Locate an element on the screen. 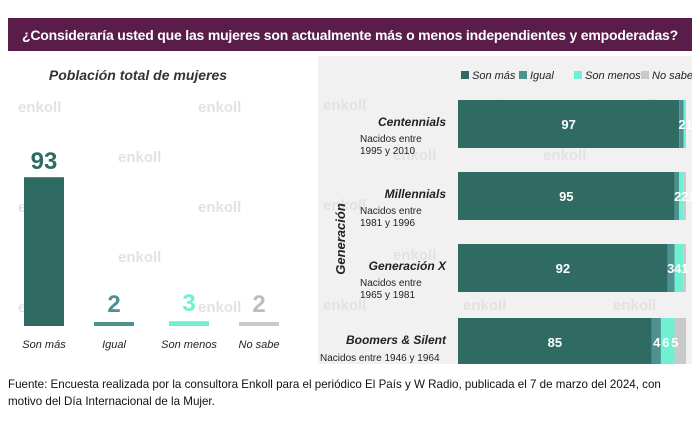 This screenshot has height=425, width=700. value-label-2-0: 92 is located at coordinates (563, 268).